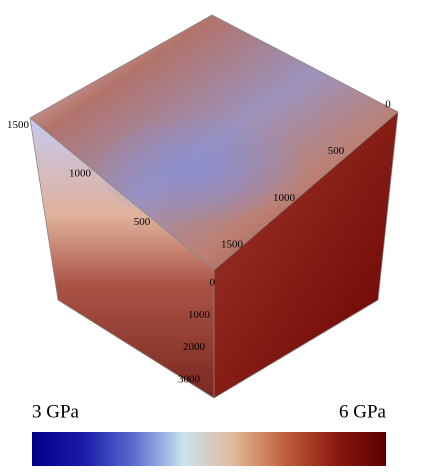 The image size is (421, 474). Describe the element at coordinates (189, 379) in the screenshot. I see `axis-tick-label: 3000` at that location.